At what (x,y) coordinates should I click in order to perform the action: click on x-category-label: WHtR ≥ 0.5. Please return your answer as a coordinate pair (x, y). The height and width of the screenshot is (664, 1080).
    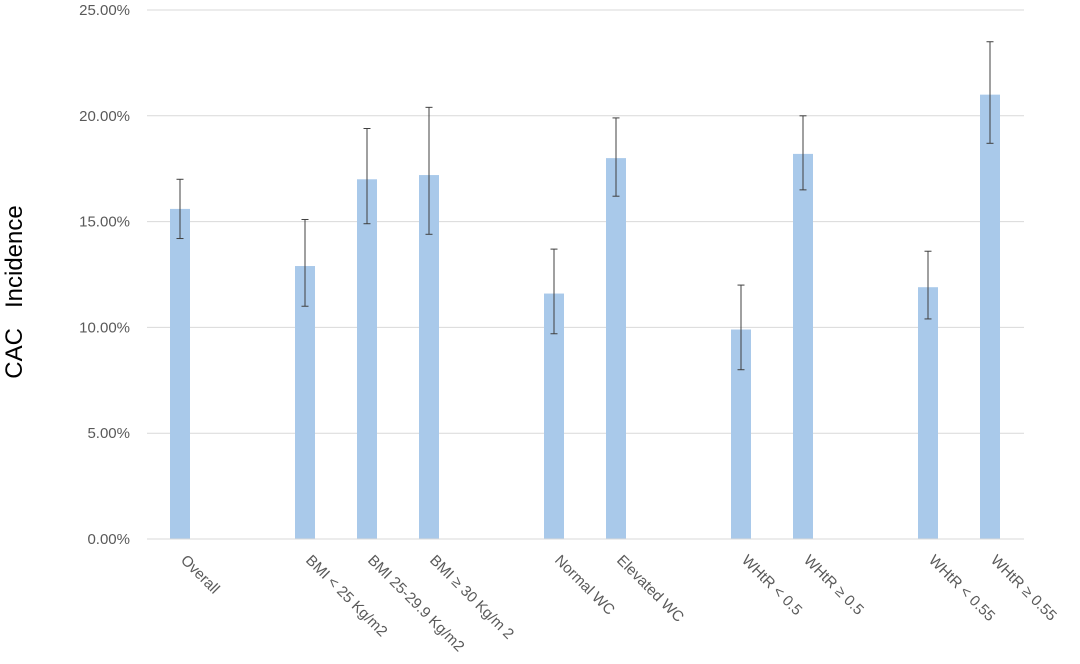
    Looking at the image, I should click on (833, 585).